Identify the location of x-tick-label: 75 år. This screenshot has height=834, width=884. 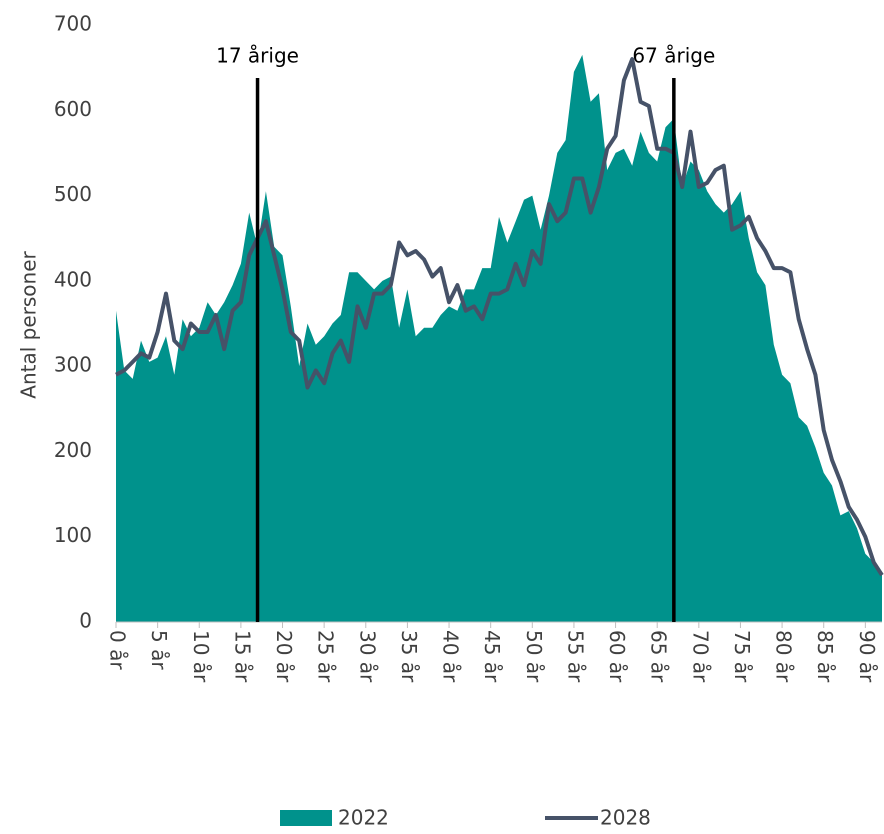
(742, 656).